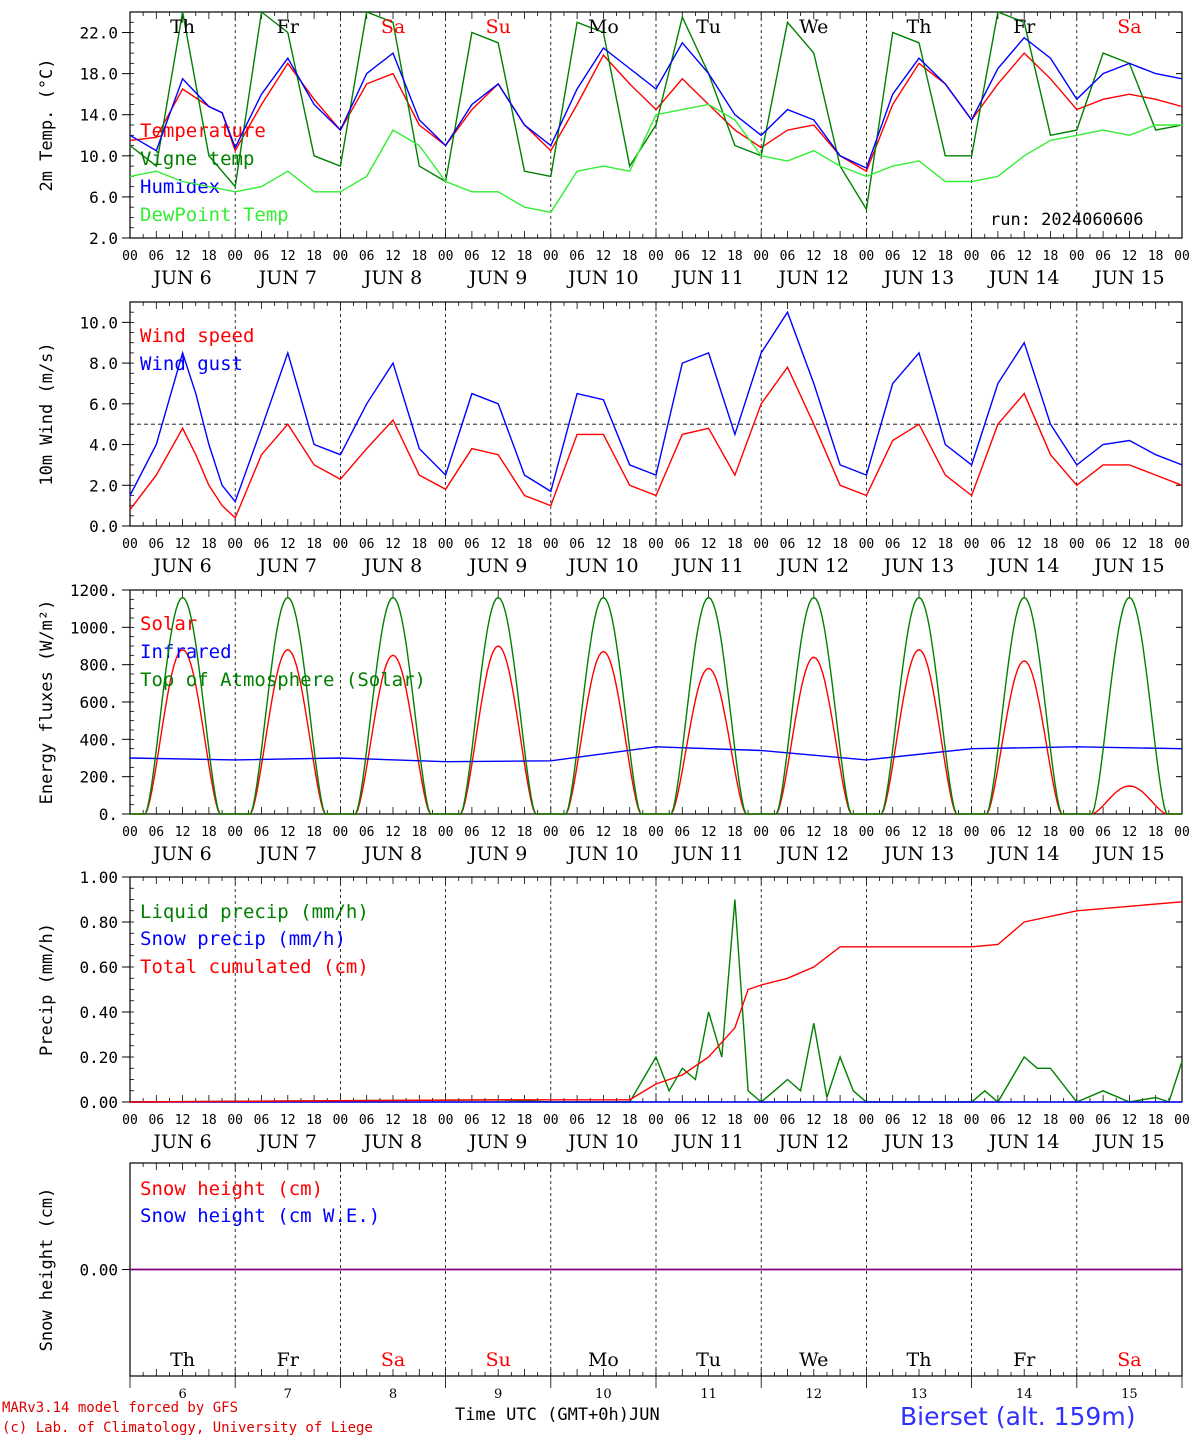 The width and height of the screenshot is (1194, 1440). Describe the element at coordinates (918, 566) in the screenshot. I see `date-label: JUN 13` at that location.